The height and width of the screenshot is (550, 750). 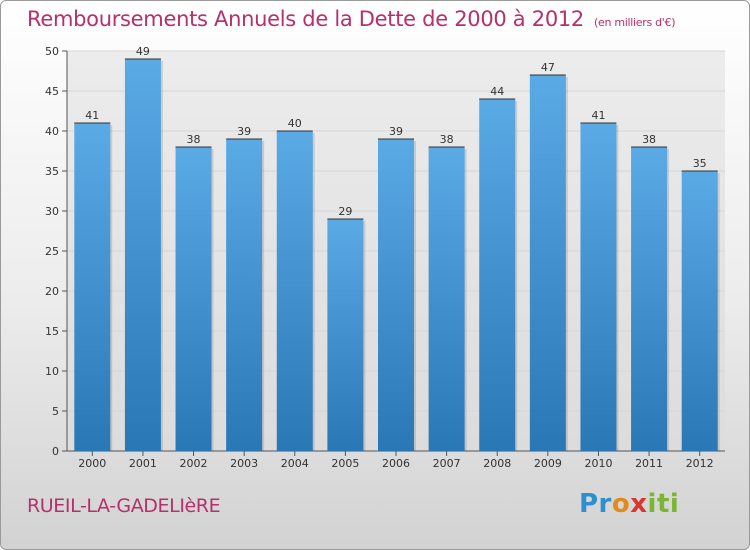 I want to click on x-tick-label: 2007, so click(x=447, y=463).